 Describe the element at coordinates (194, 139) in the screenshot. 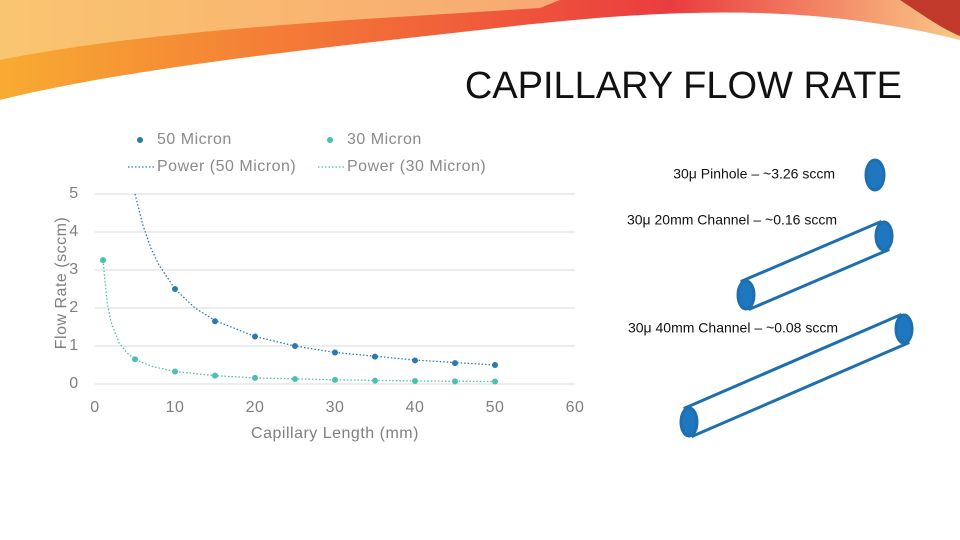

I see `legend-label: 50 Micron` at that location.